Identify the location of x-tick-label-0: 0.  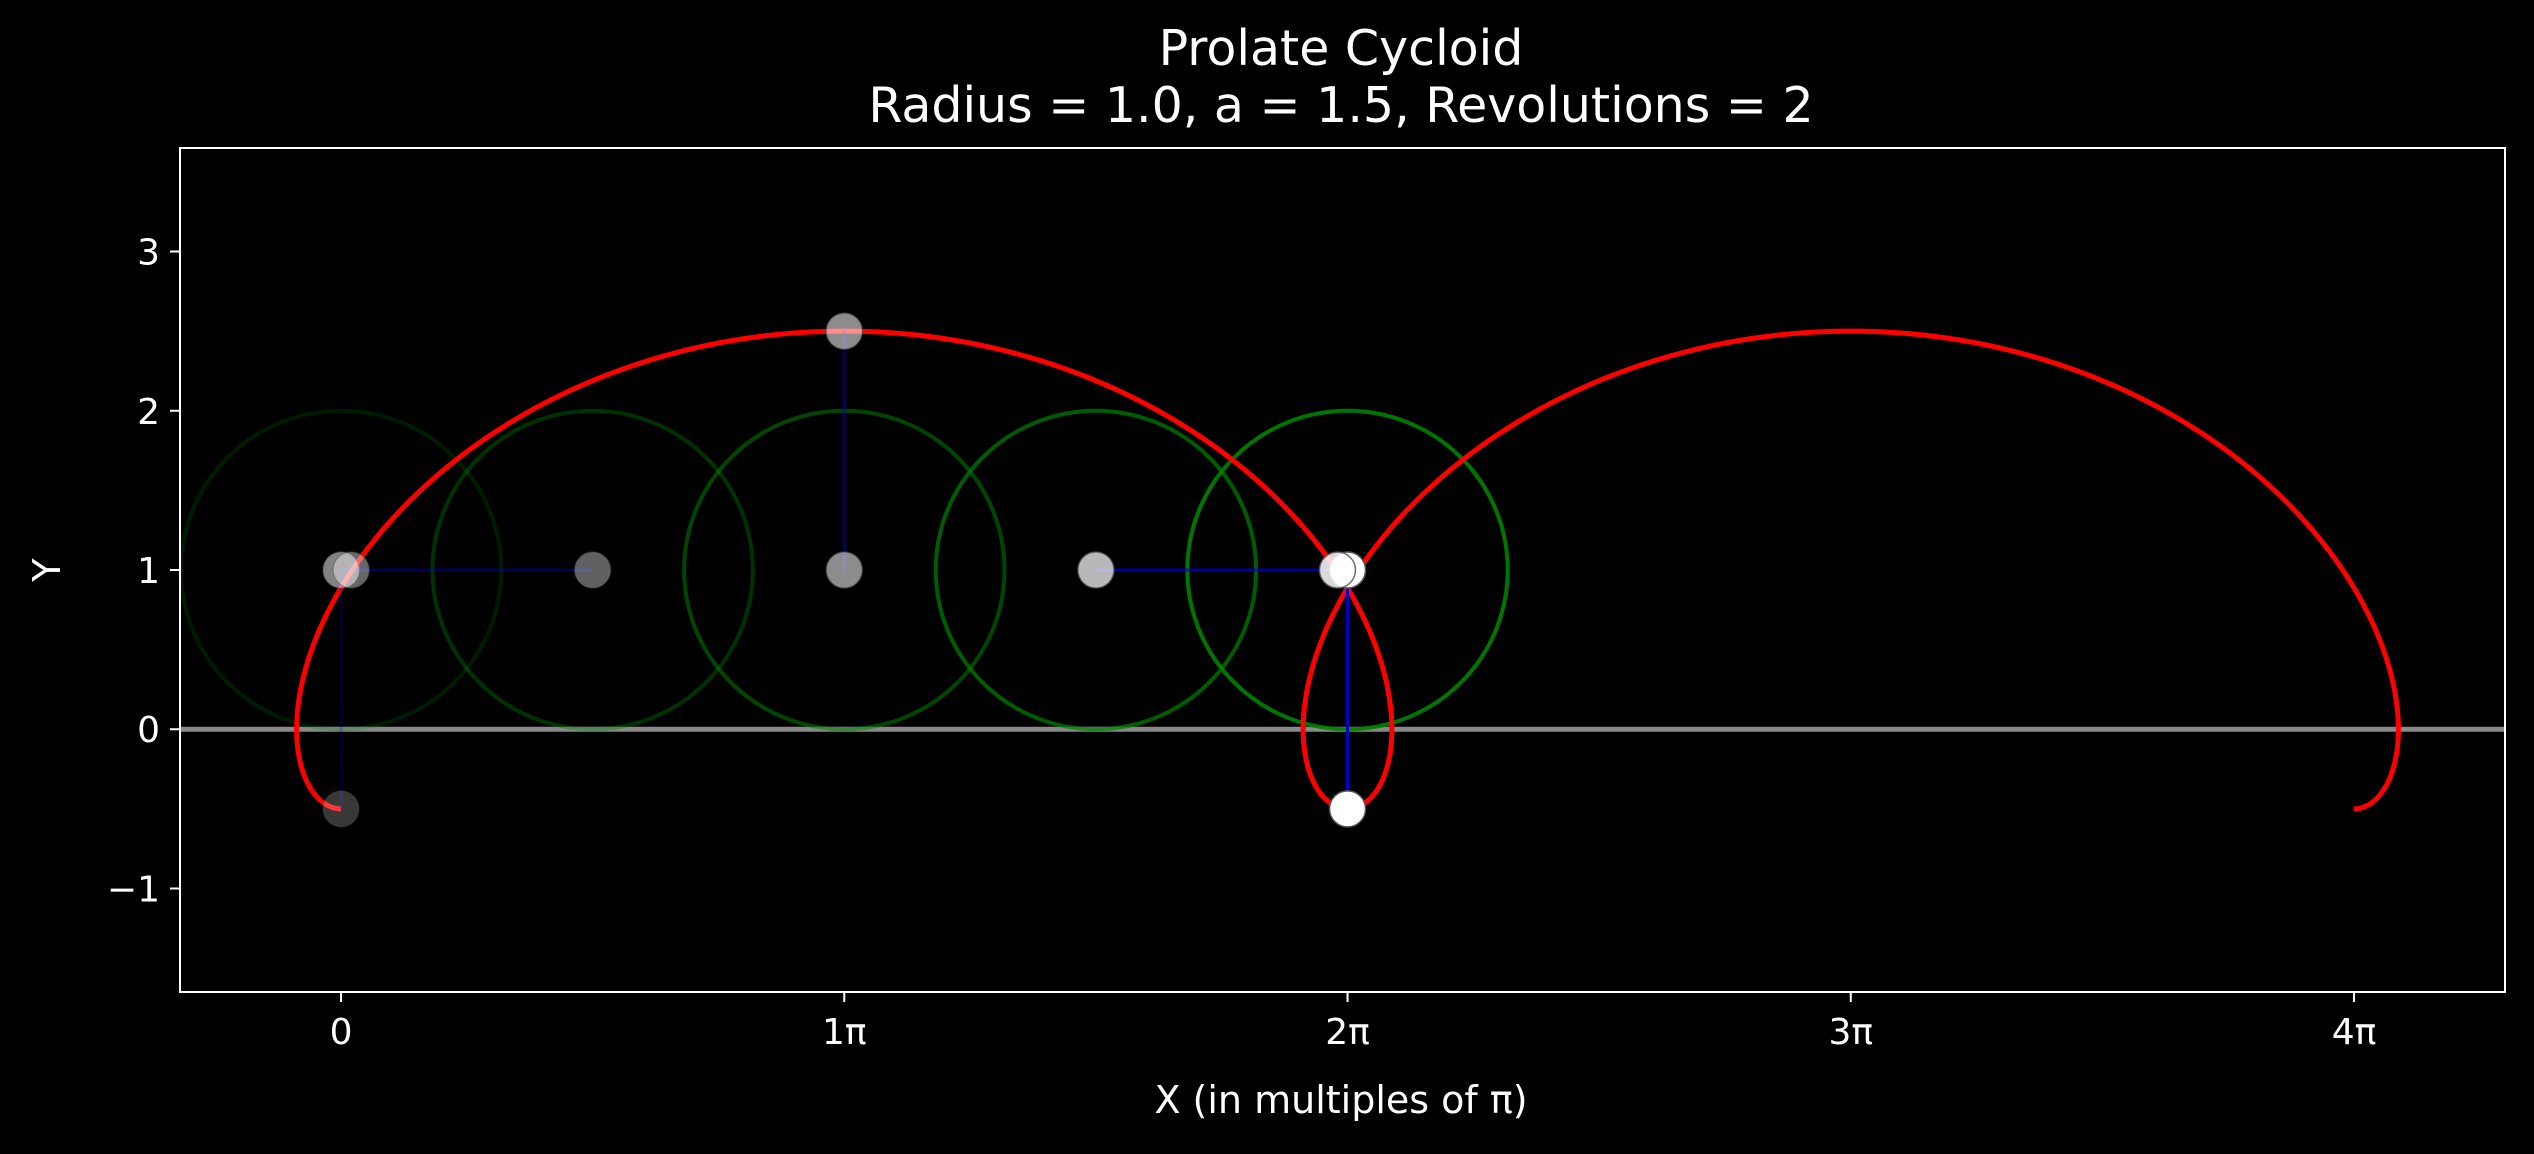
(341, 1032).